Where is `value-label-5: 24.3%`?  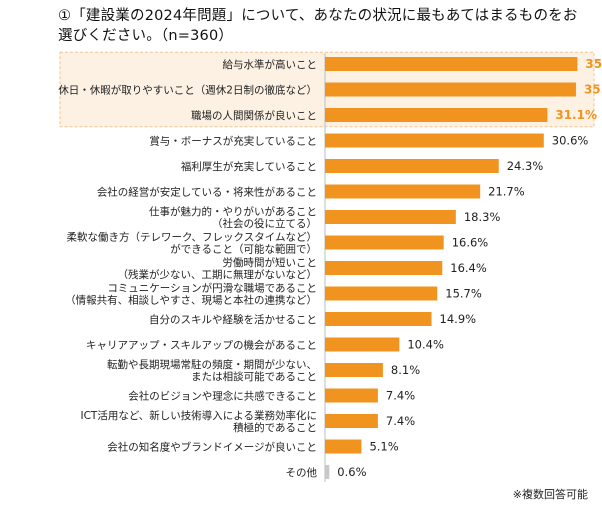
value-label-5: 24.3% is located at coordinates (525, 166).